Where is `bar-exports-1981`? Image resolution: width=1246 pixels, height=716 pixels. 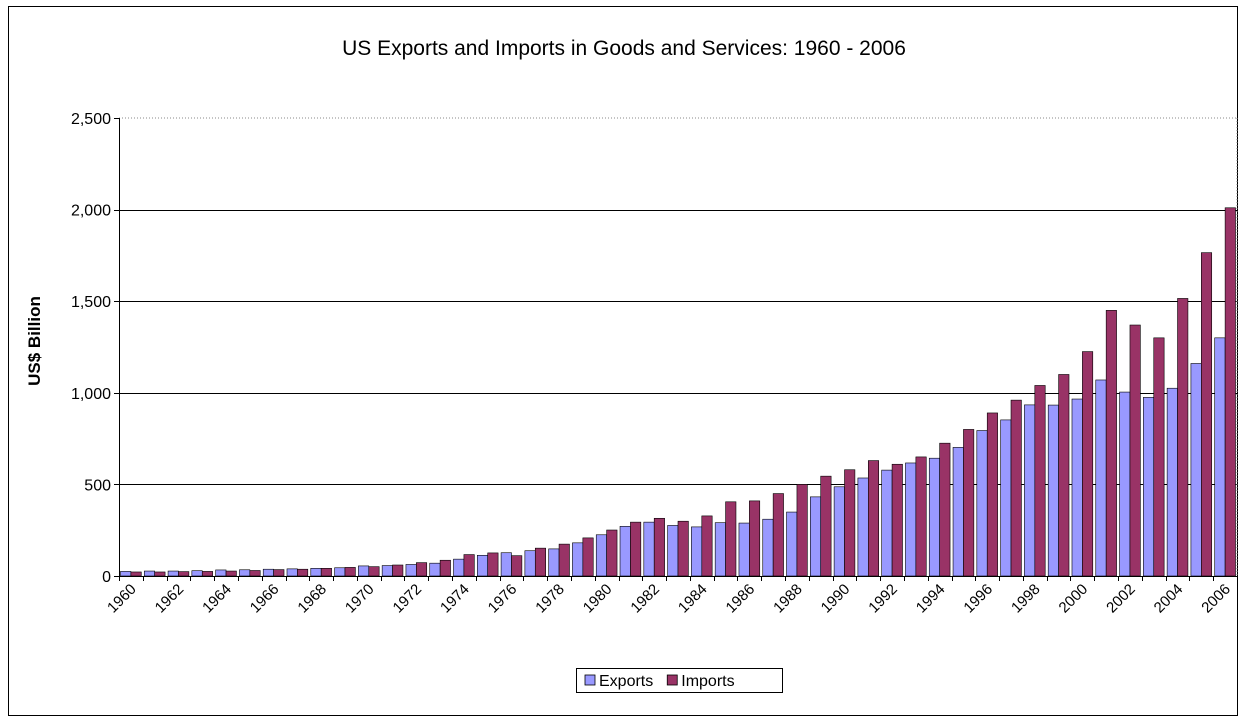 bar-exports-1981 is located at coordinates (625, 551).